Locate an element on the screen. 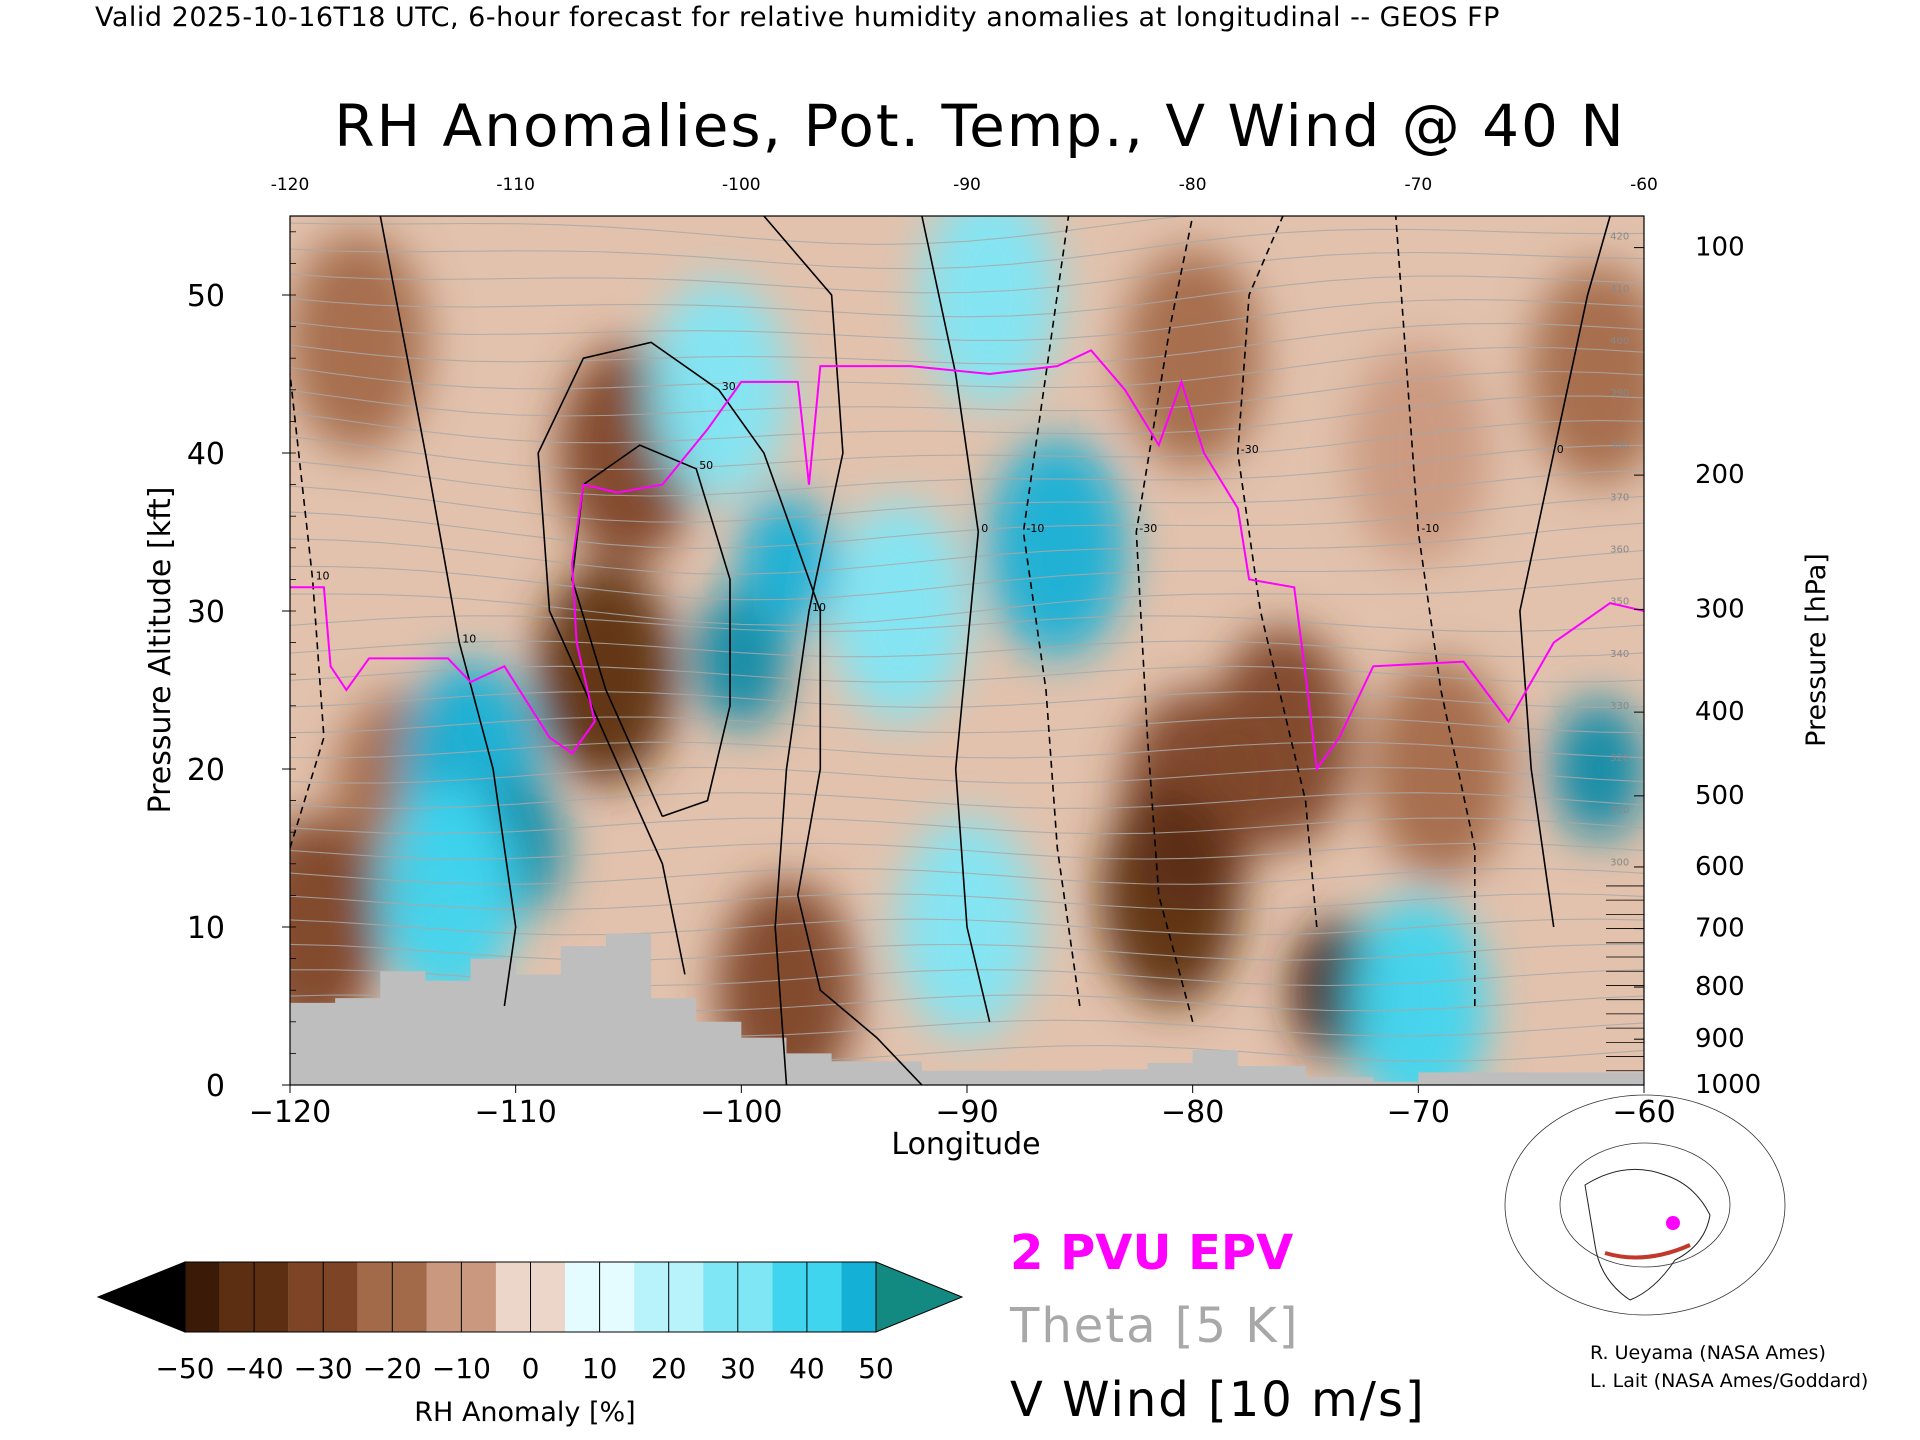  map-coastline is located at coordinates (1647, 1234).